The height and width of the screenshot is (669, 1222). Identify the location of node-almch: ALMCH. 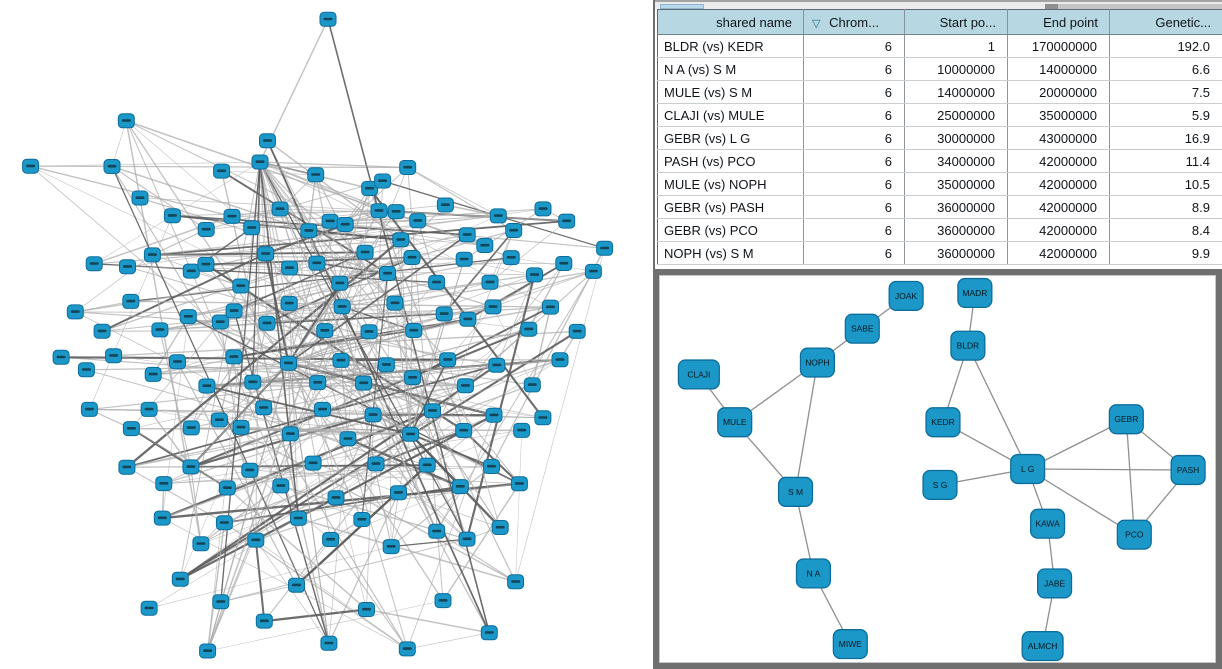
(1042, 646).